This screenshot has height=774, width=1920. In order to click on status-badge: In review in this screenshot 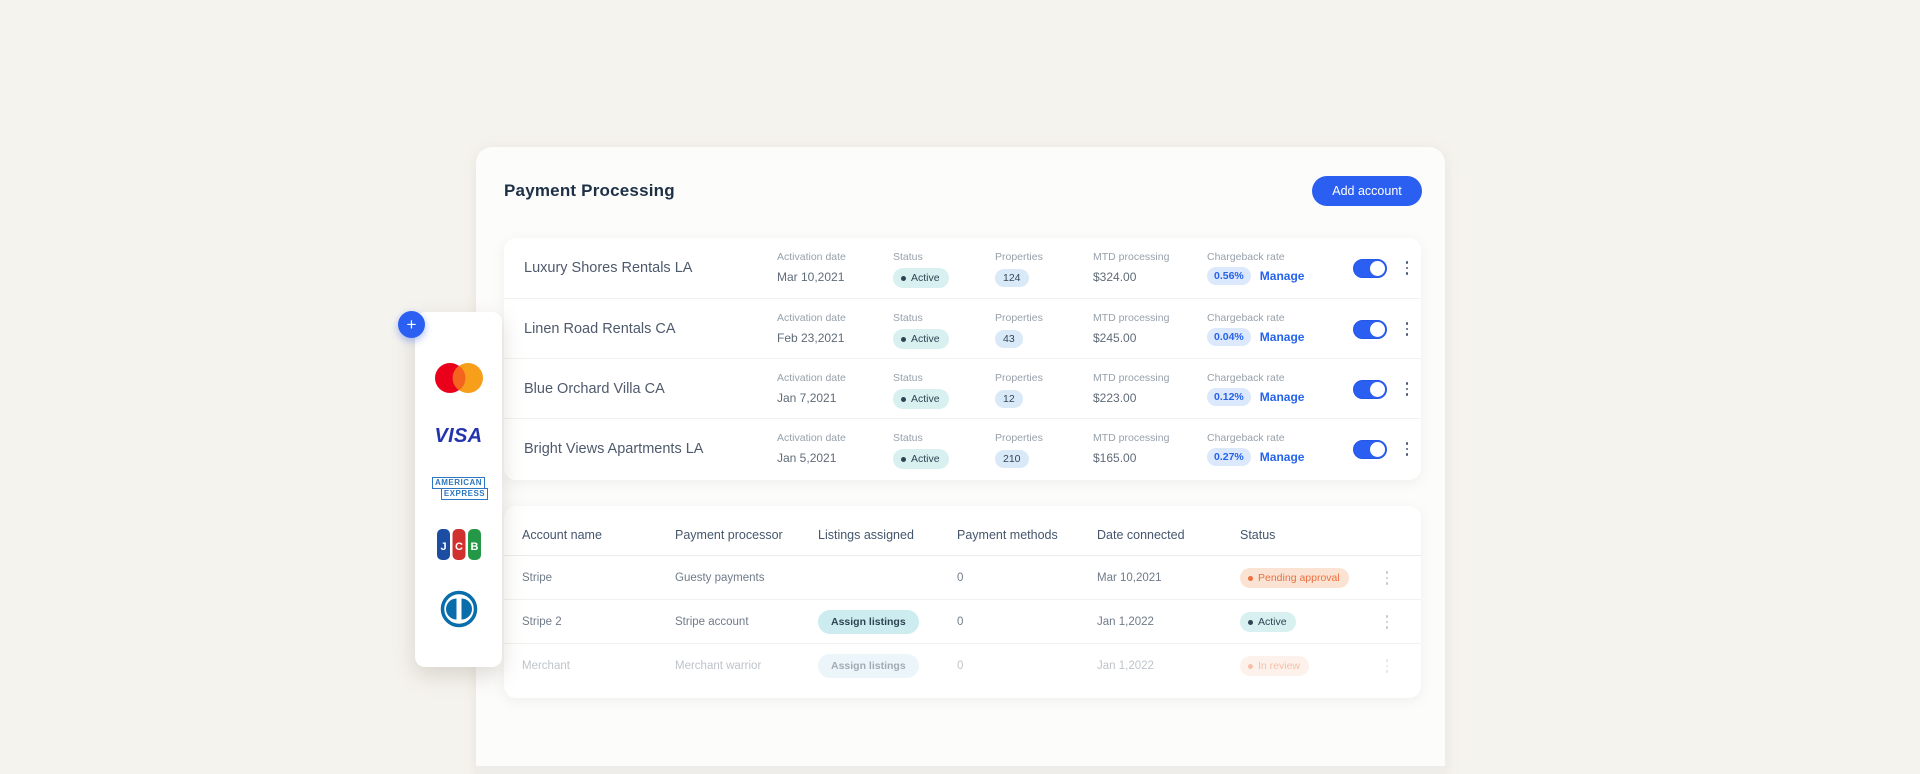, I will do `click(1275, 666)`.